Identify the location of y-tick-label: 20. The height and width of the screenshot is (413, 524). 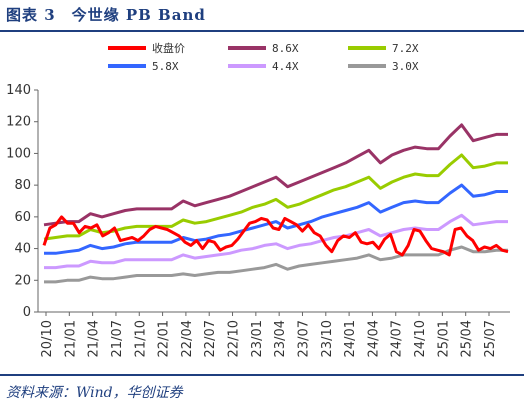
(22, 280).